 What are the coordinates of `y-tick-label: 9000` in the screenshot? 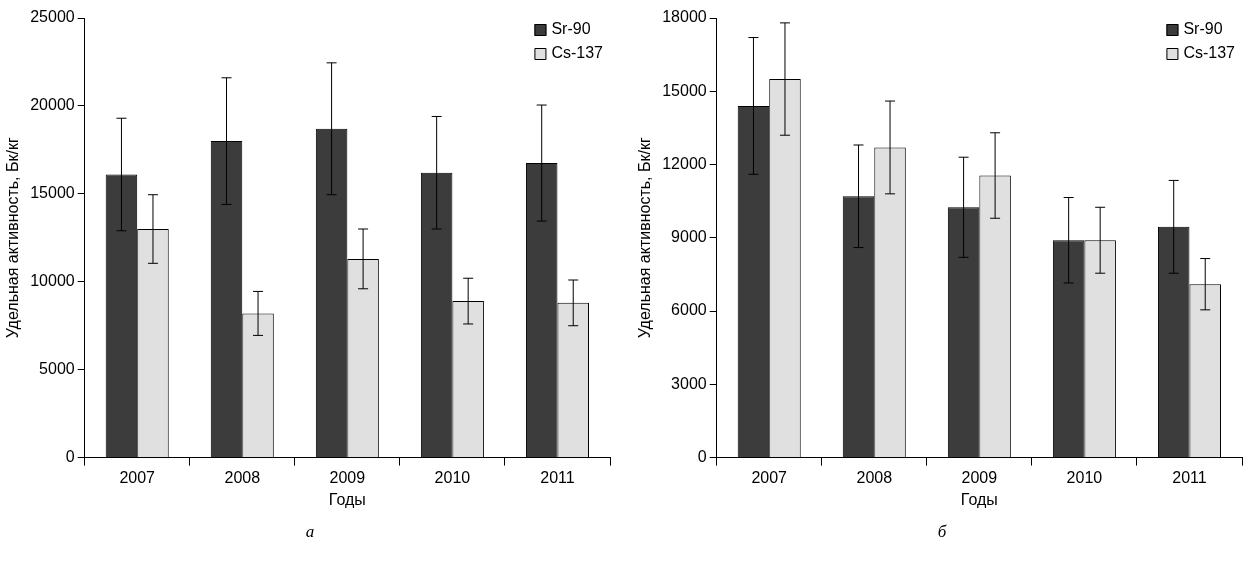 It's located at (689, 237).